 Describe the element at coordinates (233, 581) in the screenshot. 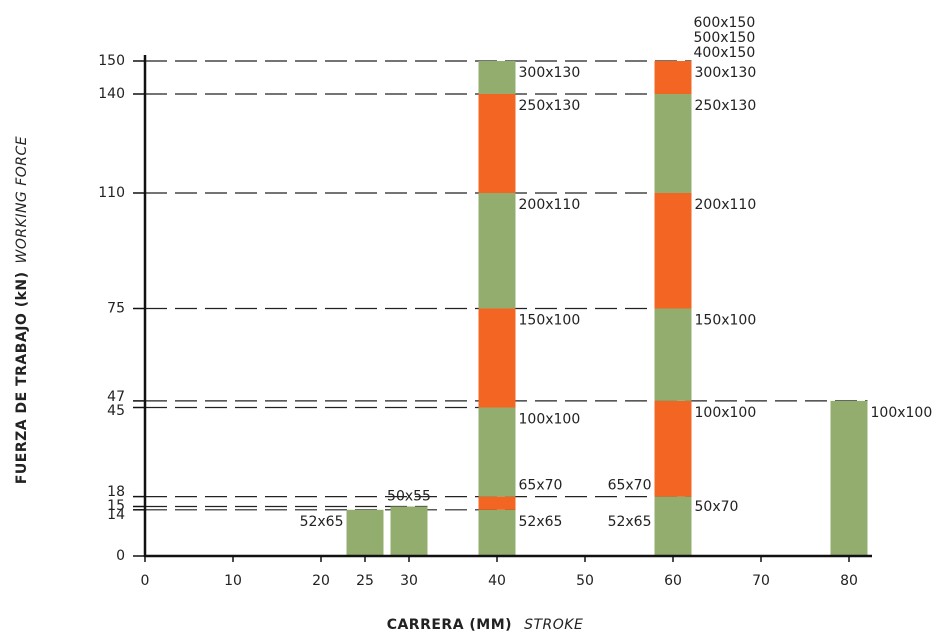

I see `x-tick-label: 10` at that location.